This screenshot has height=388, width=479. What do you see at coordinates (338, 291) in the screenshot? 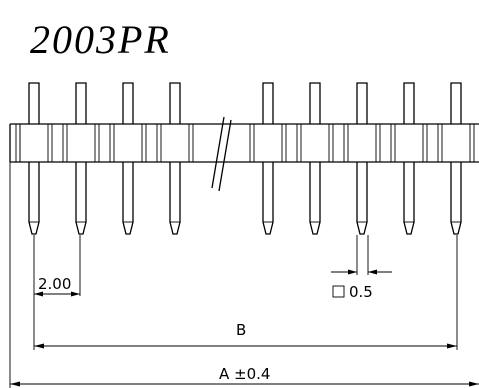
I see `square-icon` at bounding box center [338, 291].